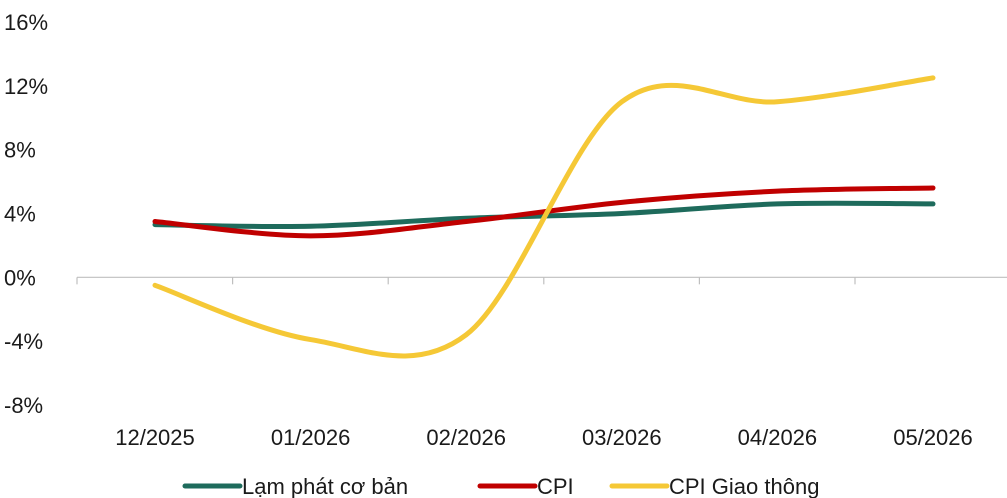 The height and width of the screenshot is (498, 1007). Describe the element at coordinates (555, 486) in the screenshot. I see `legend-label: CPI` at that location.